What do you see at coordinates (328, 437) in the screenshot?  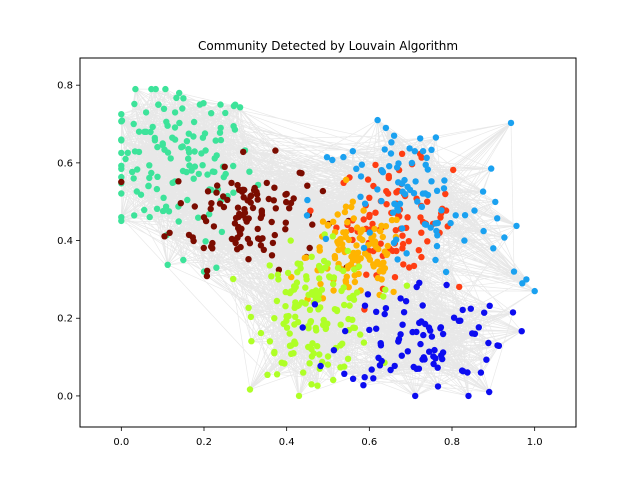 I see `x-axis: 0.0 0.2 0.4 0.6 0.8 1.0` at bounding box center [328, 437].